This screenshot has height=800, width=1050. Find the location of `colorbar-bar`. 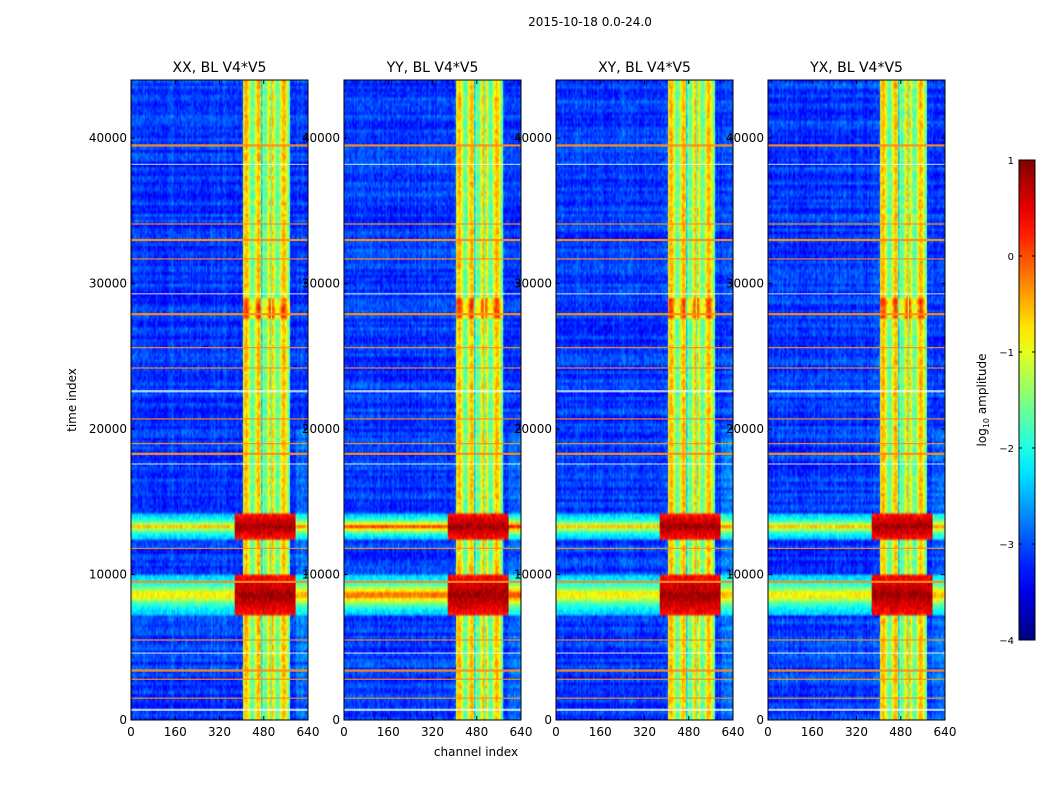

colorbar-bar is located at coordinates (1027, 400).